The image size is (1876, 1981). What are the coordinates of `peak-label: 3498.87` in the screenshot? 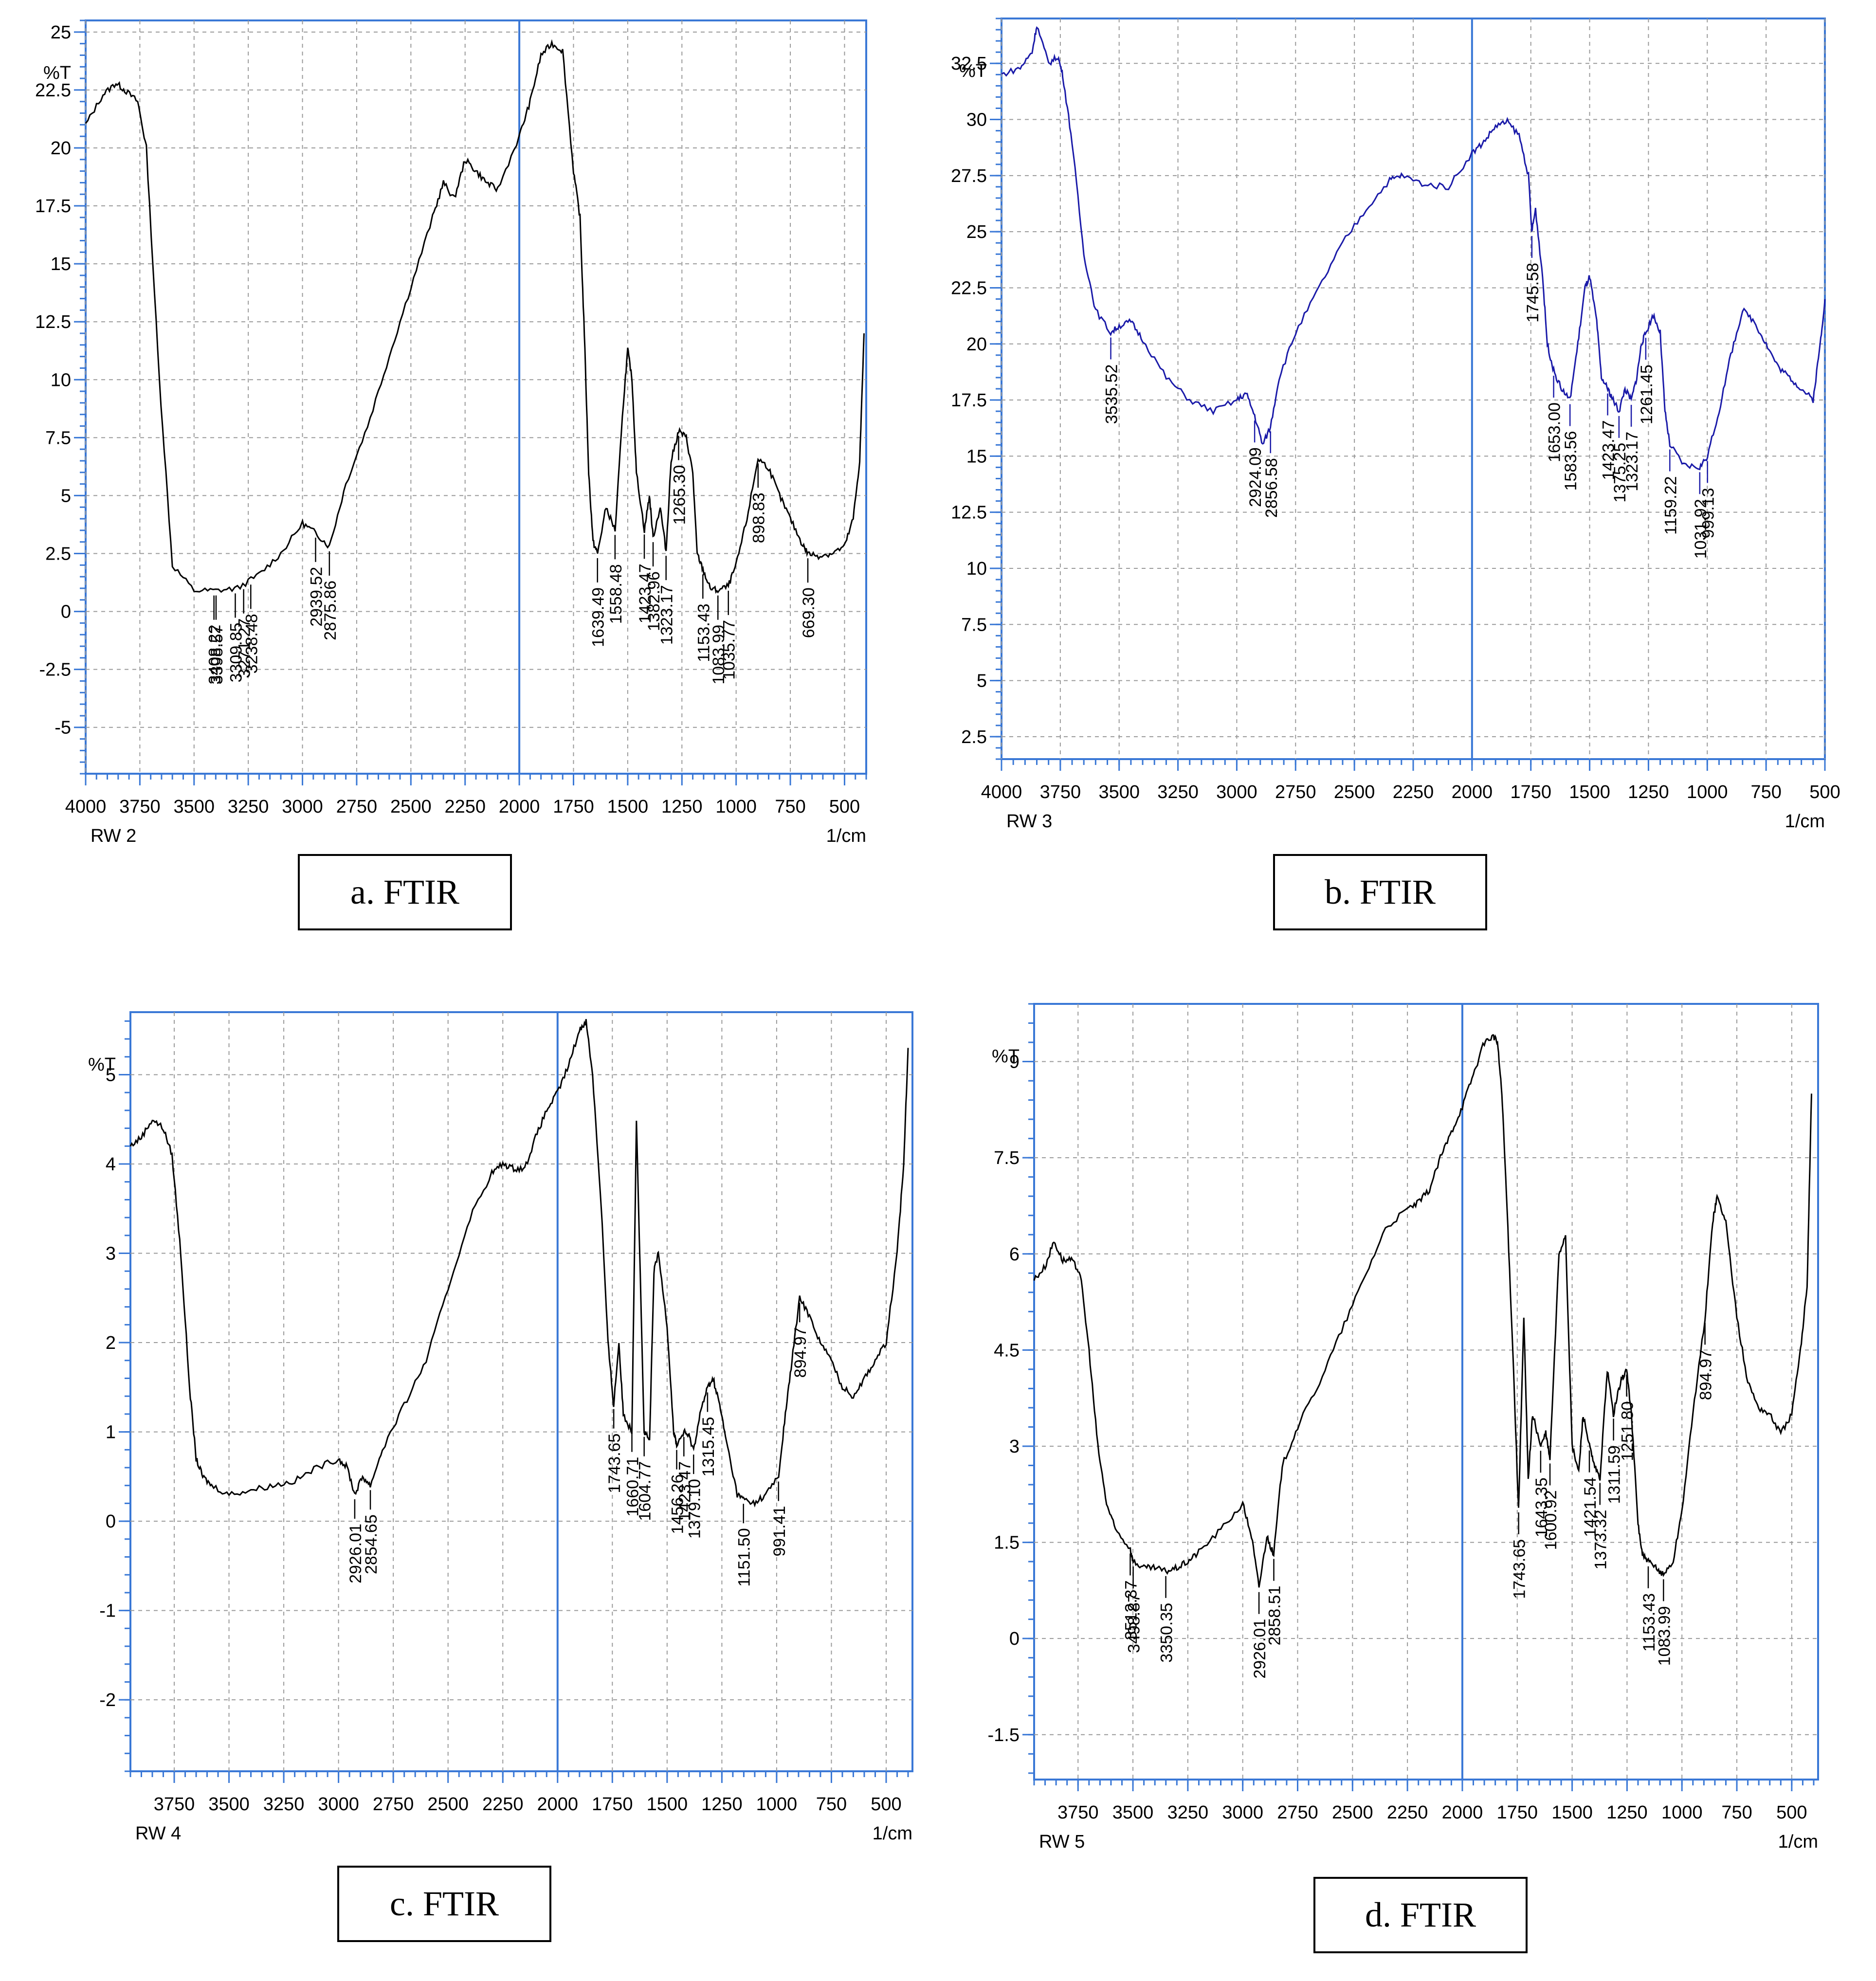 It's located at (1134, 1623).